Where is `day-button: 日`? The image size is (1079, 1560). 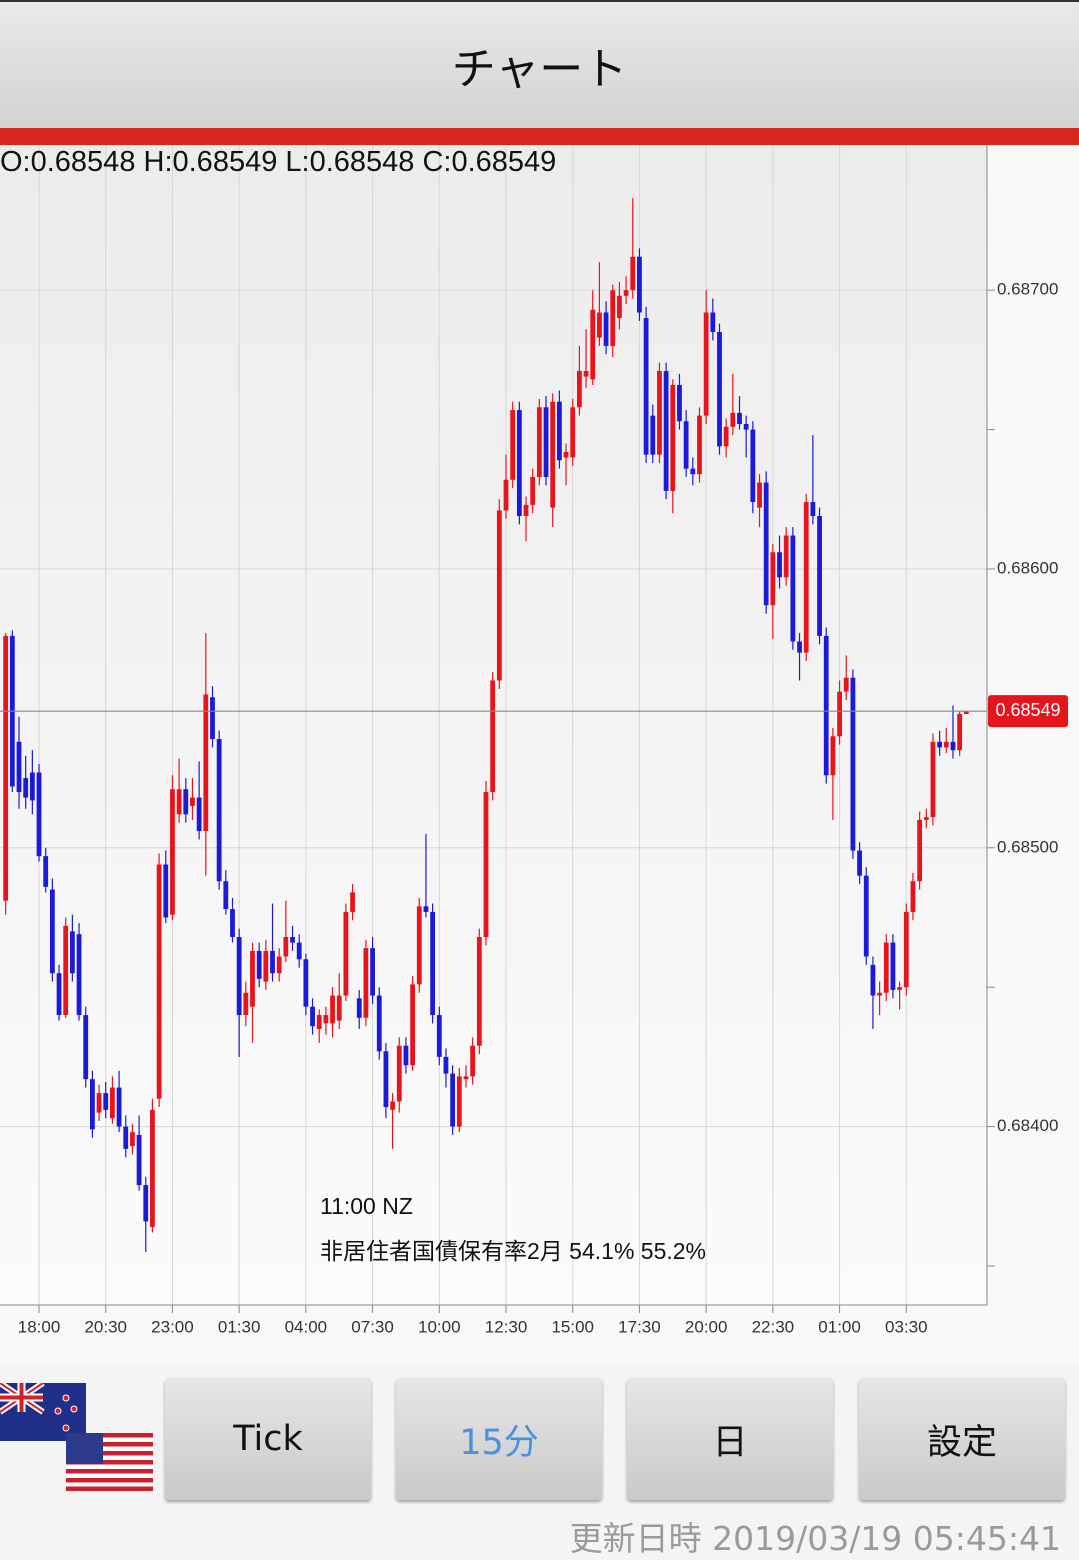 day-button: 日 is located at coordinates (730, 1439).